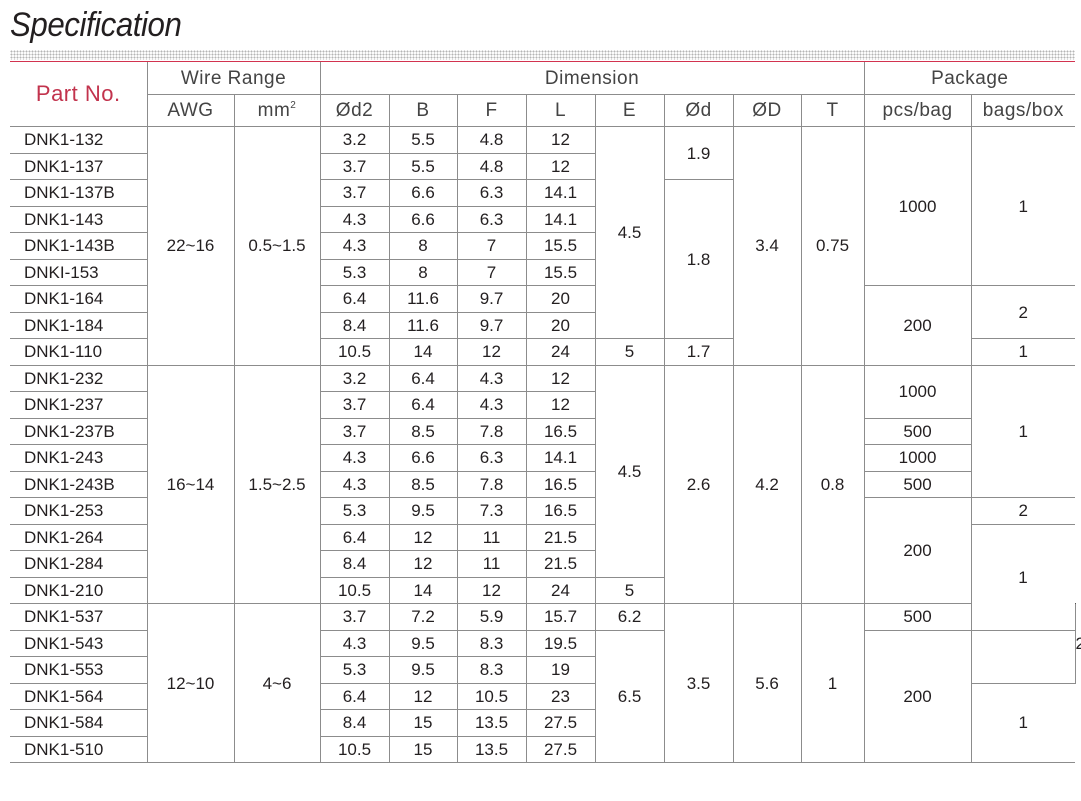 Image resolution: width=1081 pixels, height=801 pixels. I want to click on cell-awg: 16~14, so click(190, 484).